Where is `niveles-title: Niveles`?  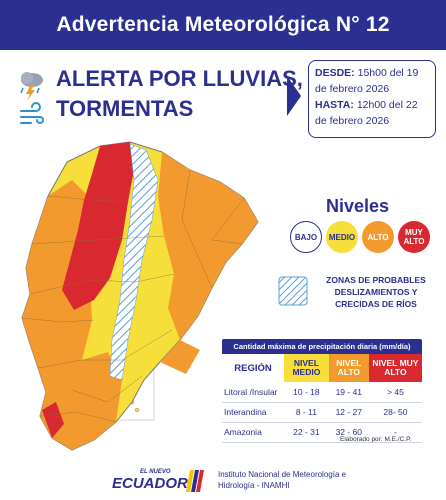 niveles-title: Niveles is located at coordinates (358, 206).